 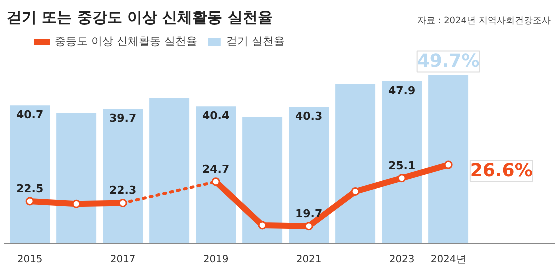 What do you see at coordinates (402, 260) in the screenshot?
I see `x-tick-label: 2023` at bounding box center [402, 260].